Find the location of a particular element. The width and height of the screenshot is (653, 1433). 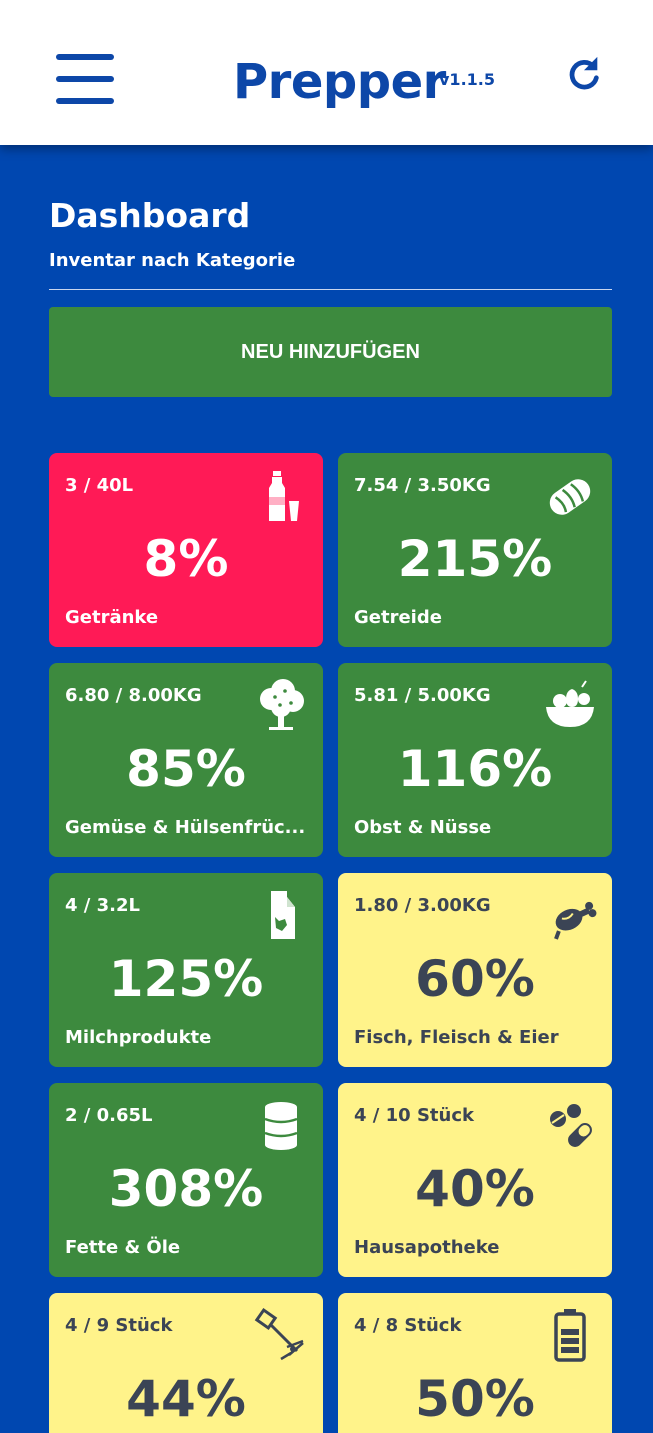

category-percent: 308% is located at coordinates (186, 1189).